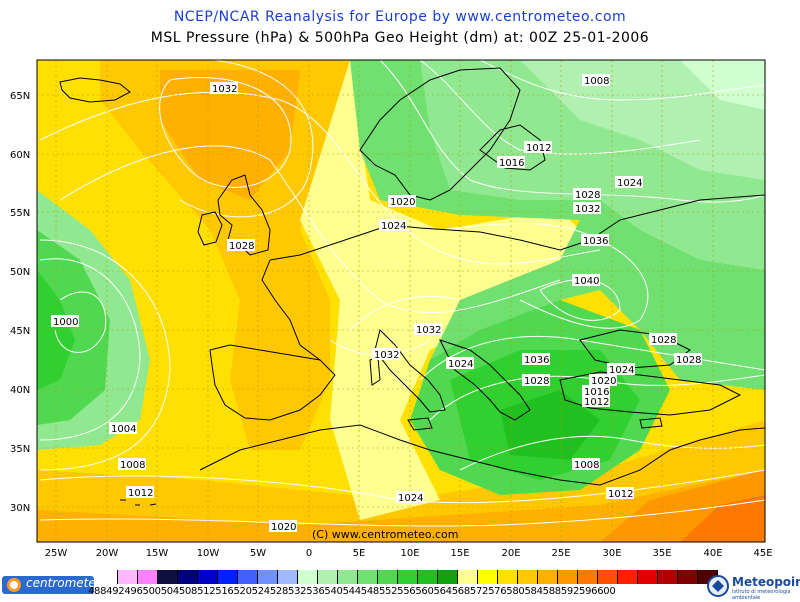  What do you see at coordinates (258, 553) in the screenshot?
I see `lon-label: 5W` at bounding box center [258, 553].